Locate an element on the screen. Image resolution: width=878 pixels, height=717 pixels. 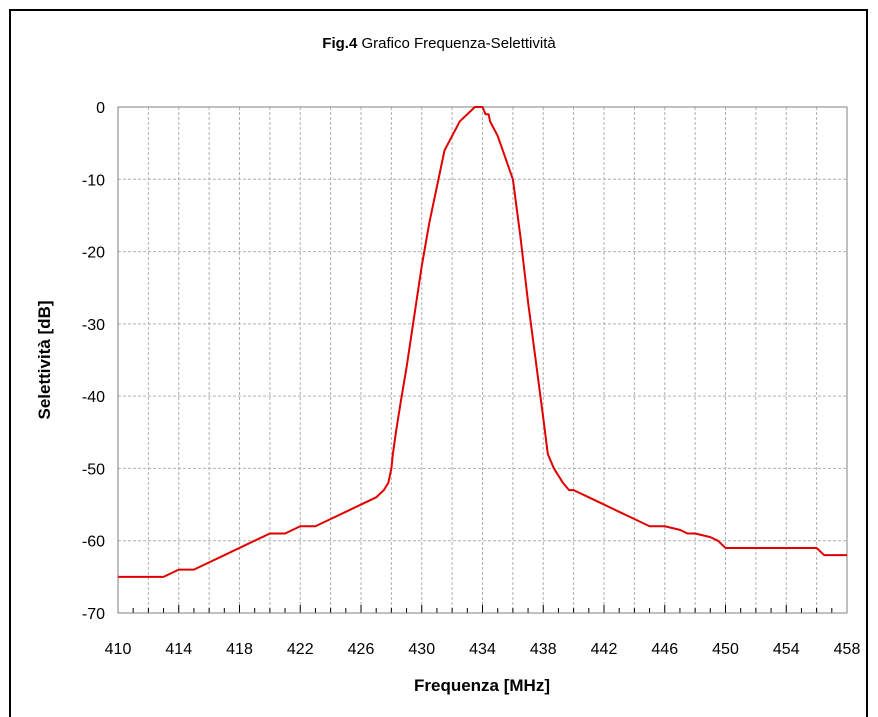
x-tick-label: 438 is located at coordinates (543, 649).